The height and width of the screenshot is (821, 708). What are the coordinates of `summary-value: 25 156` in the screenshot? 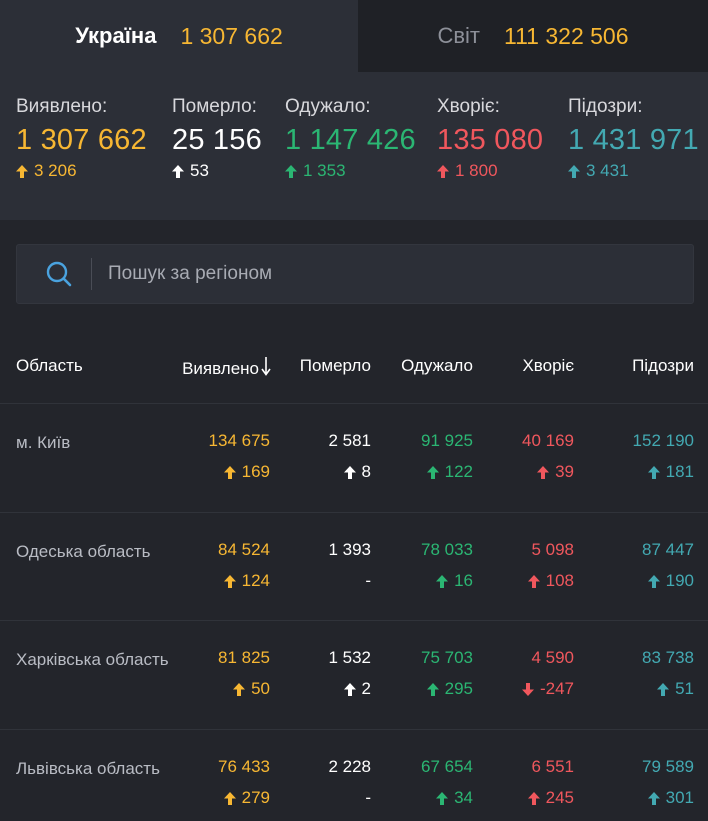 It's located at (217, 140).